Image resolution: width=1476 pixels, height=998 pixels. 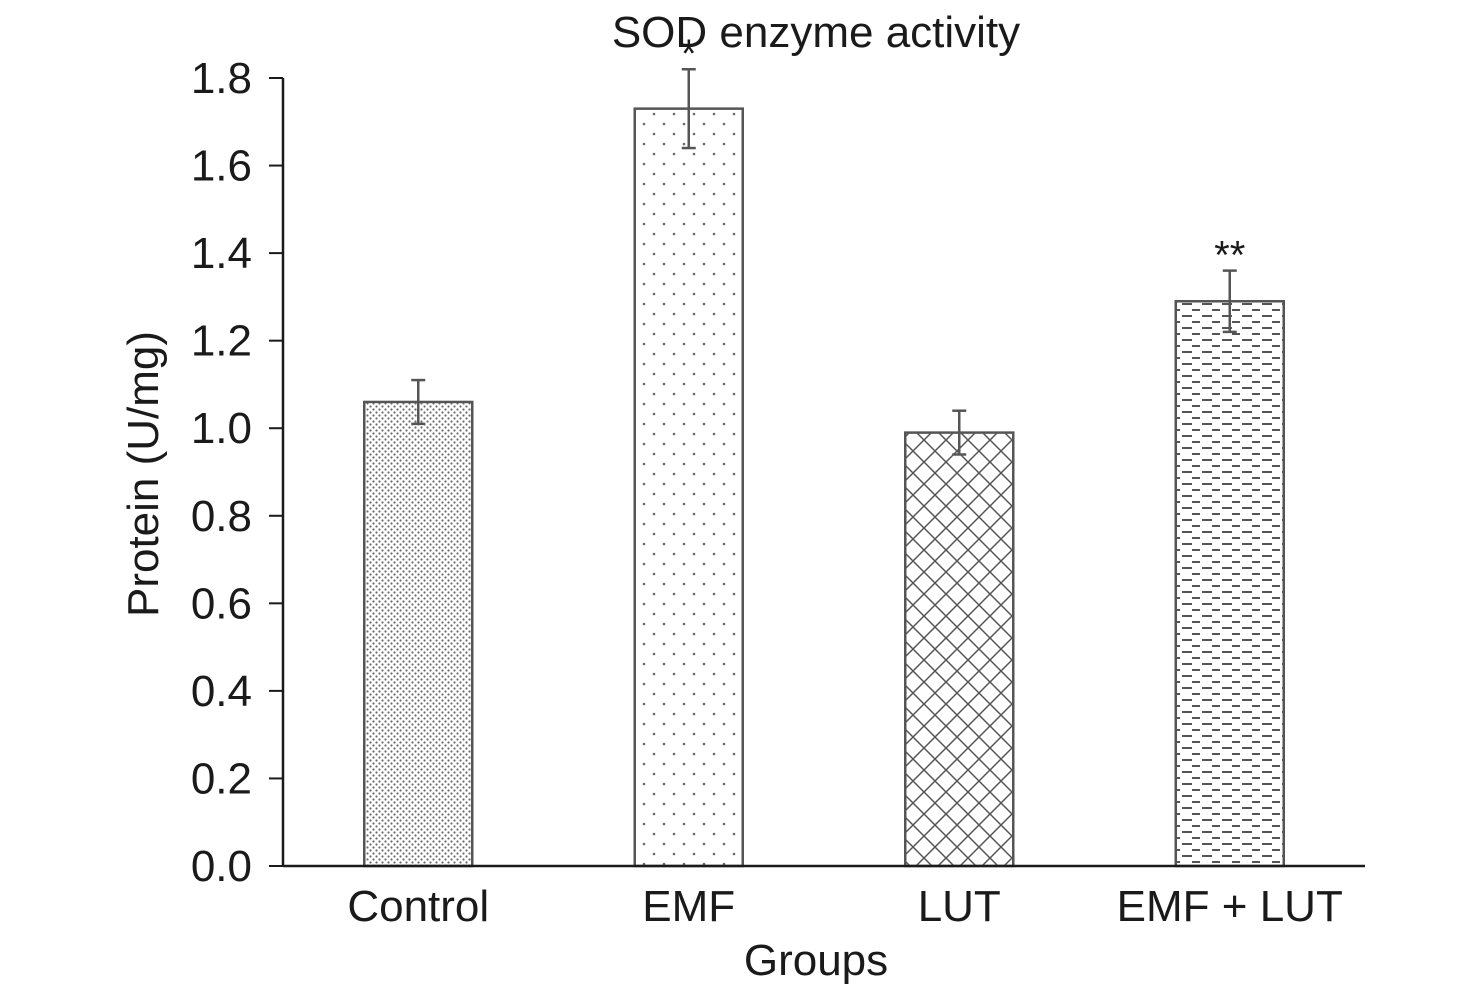 I want to click on category-labels: Control EMF LUT EMF + LUT, so click(x=845, y=906).